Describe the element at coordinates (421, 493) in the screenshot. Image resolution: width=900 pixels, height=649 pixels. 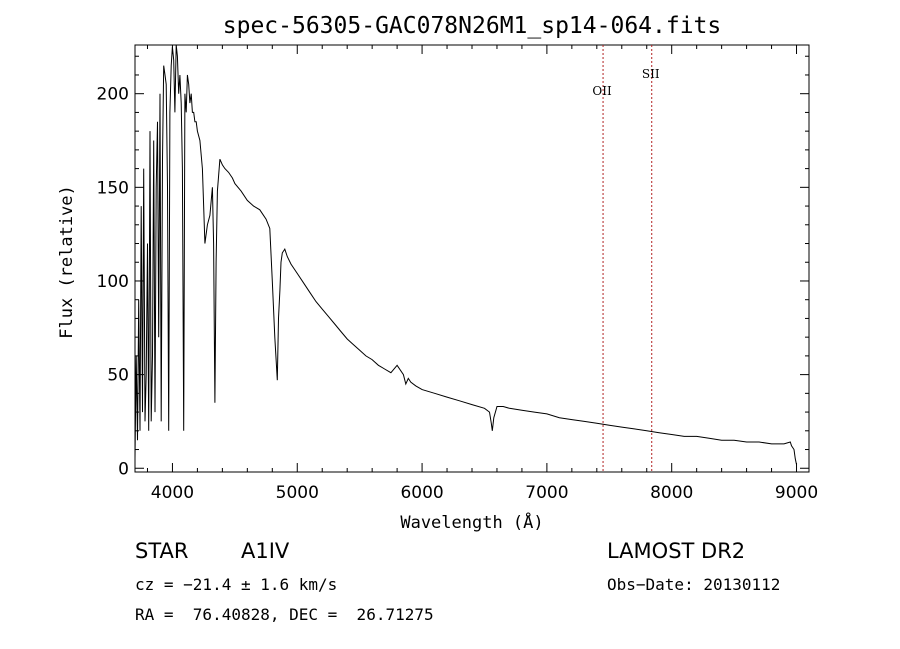
I see `x-tick-label: 6000` at that location.